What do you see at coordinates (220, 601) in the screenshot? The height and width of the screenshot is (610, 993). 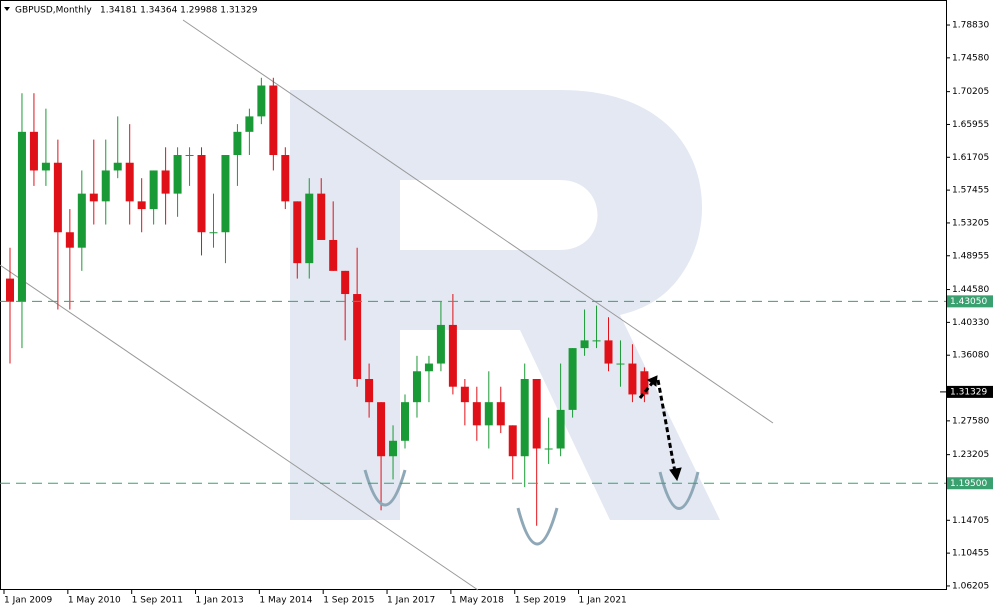 I see `x-tick-label: 1 Jan 2013` at bounding box center [220, 601].